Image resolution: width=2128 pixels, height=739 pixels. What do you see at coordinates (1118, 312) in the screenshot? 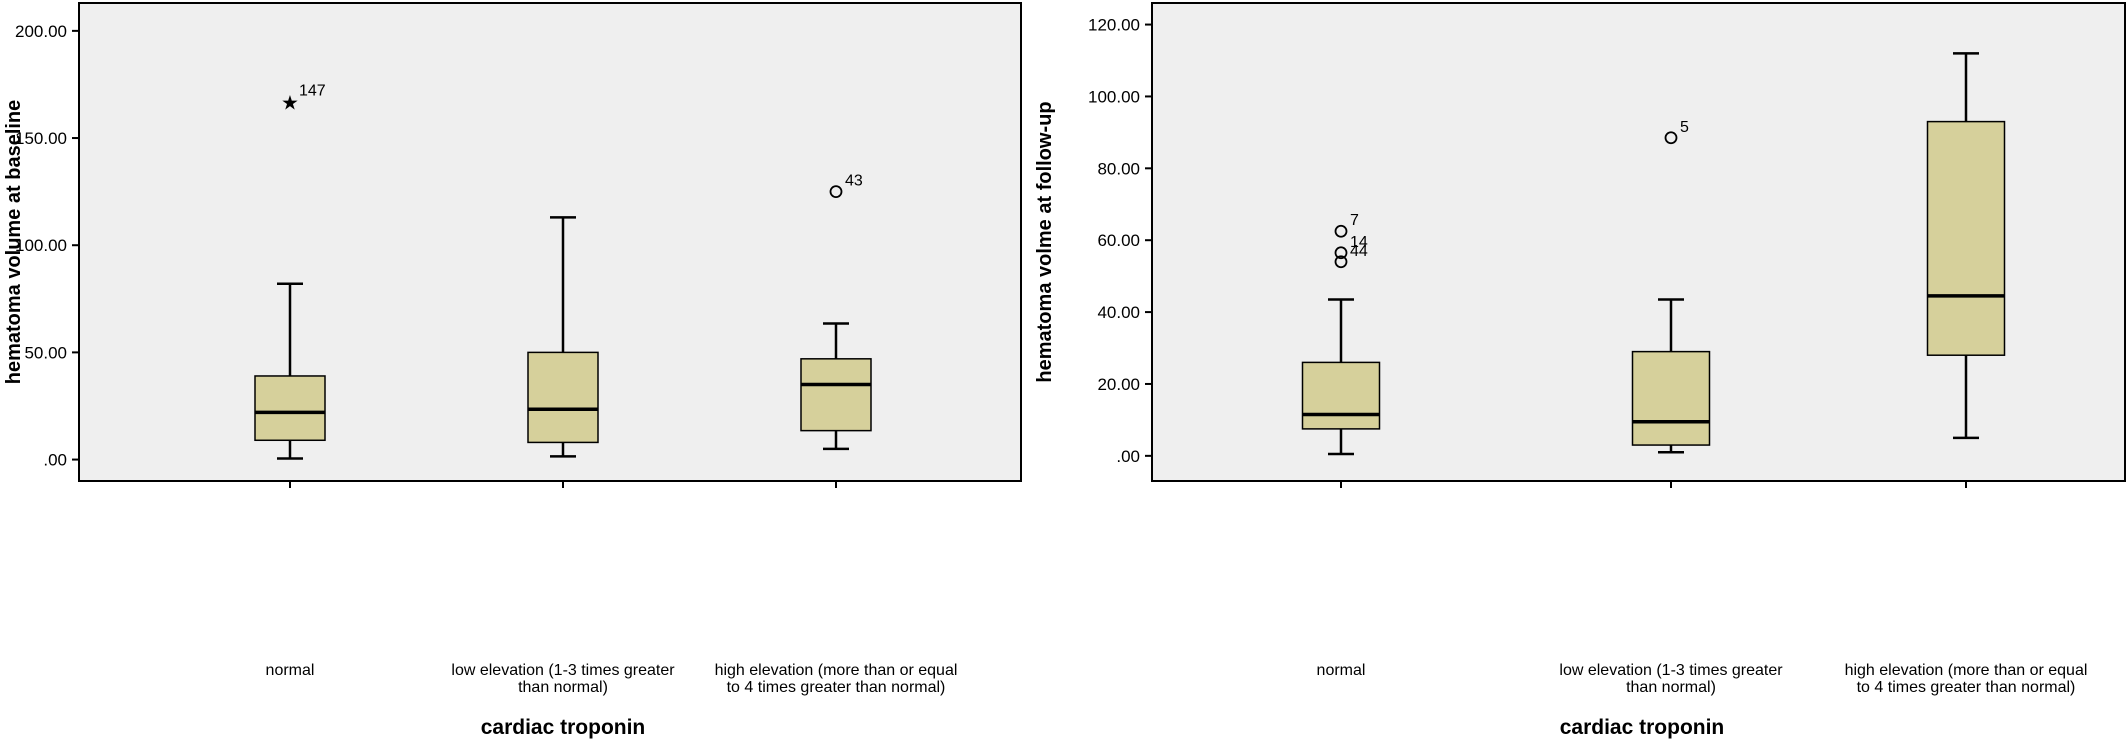
I see `y-tick-label: 40.00` at bounding box center [1118, 312].